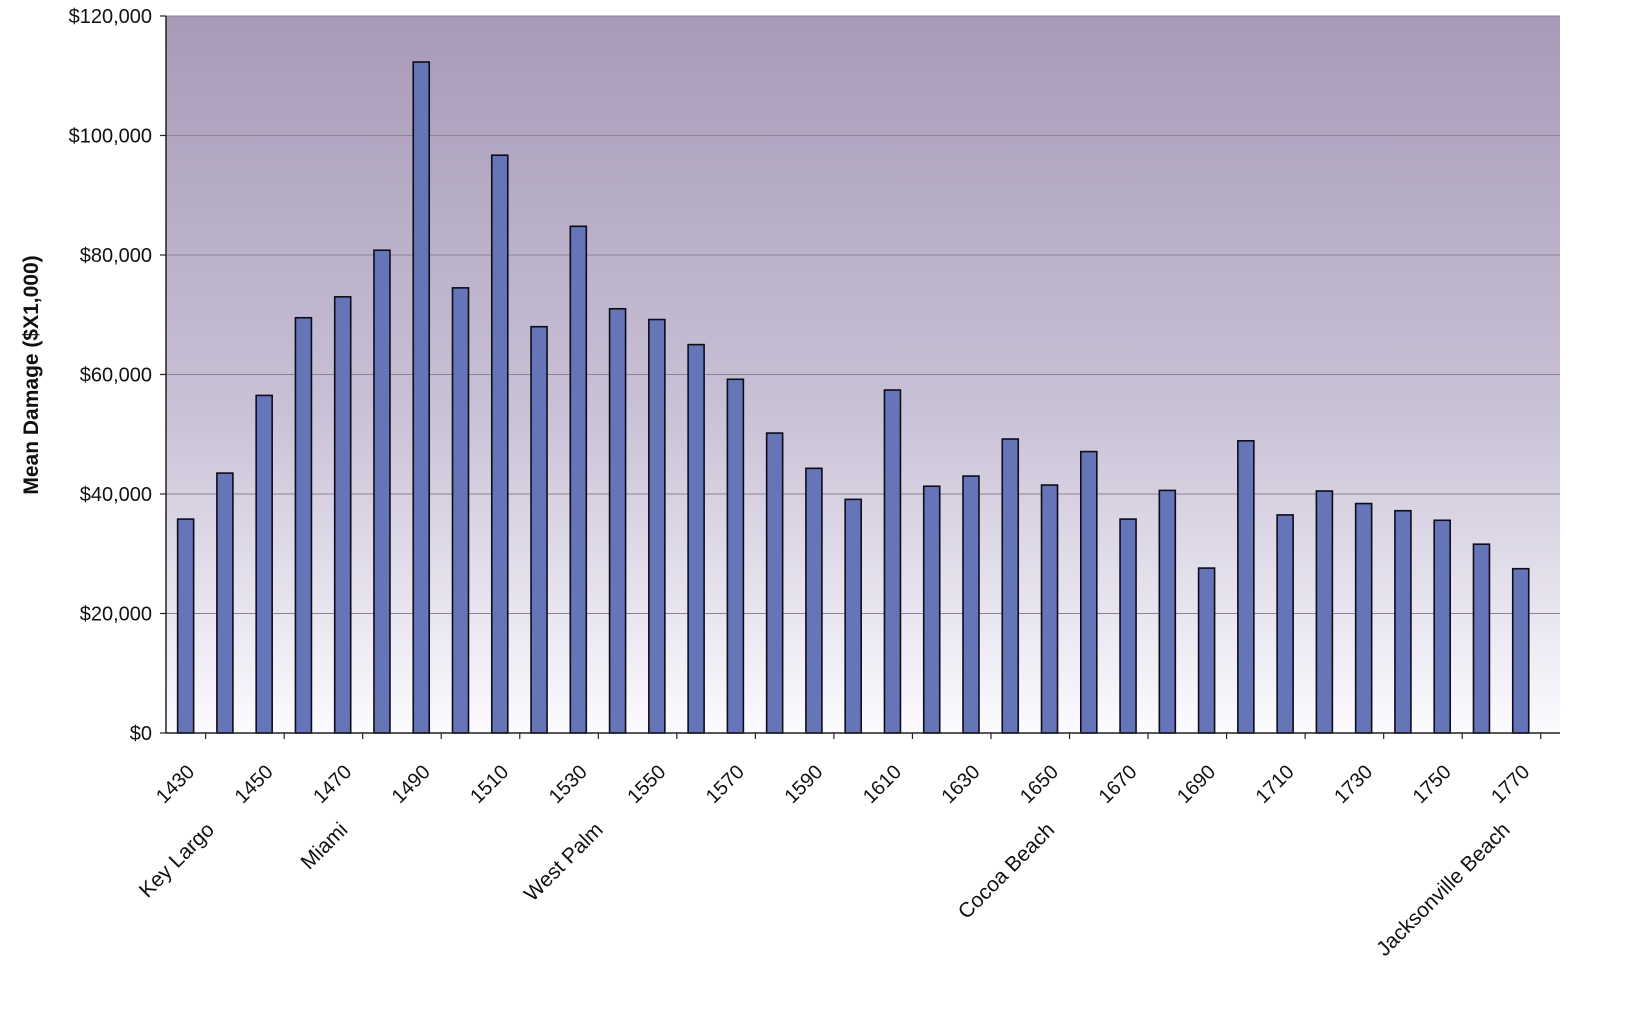 This screenshot has height=1013, width=1645. Describe the element at coordinates (564, 862) in the screenshot. I see `location-label: West Palm` at that location.